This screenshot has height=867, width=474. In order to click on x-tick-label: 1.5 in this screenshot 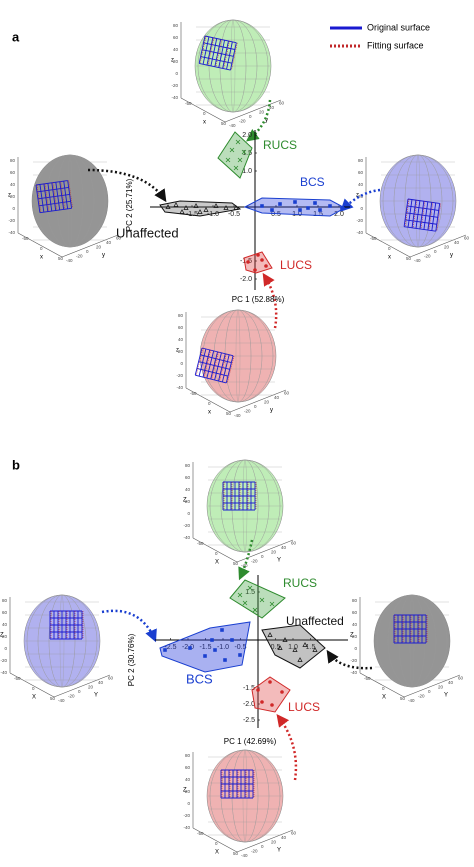, I will do `click(311, 647)`.